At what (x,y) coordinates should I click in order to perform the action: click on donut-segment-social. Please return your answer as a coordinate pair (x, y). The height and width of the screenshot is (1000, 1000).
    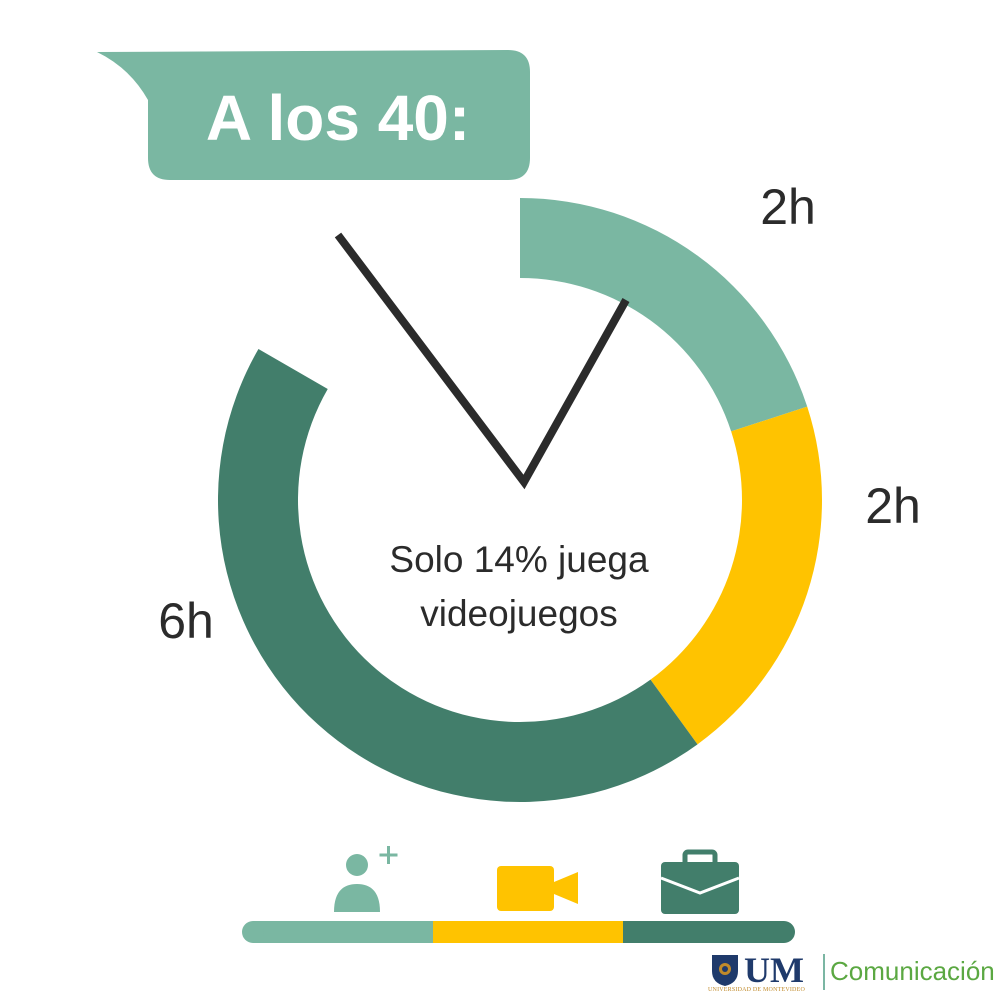
    Looking at the image, I should click on (664, 315).